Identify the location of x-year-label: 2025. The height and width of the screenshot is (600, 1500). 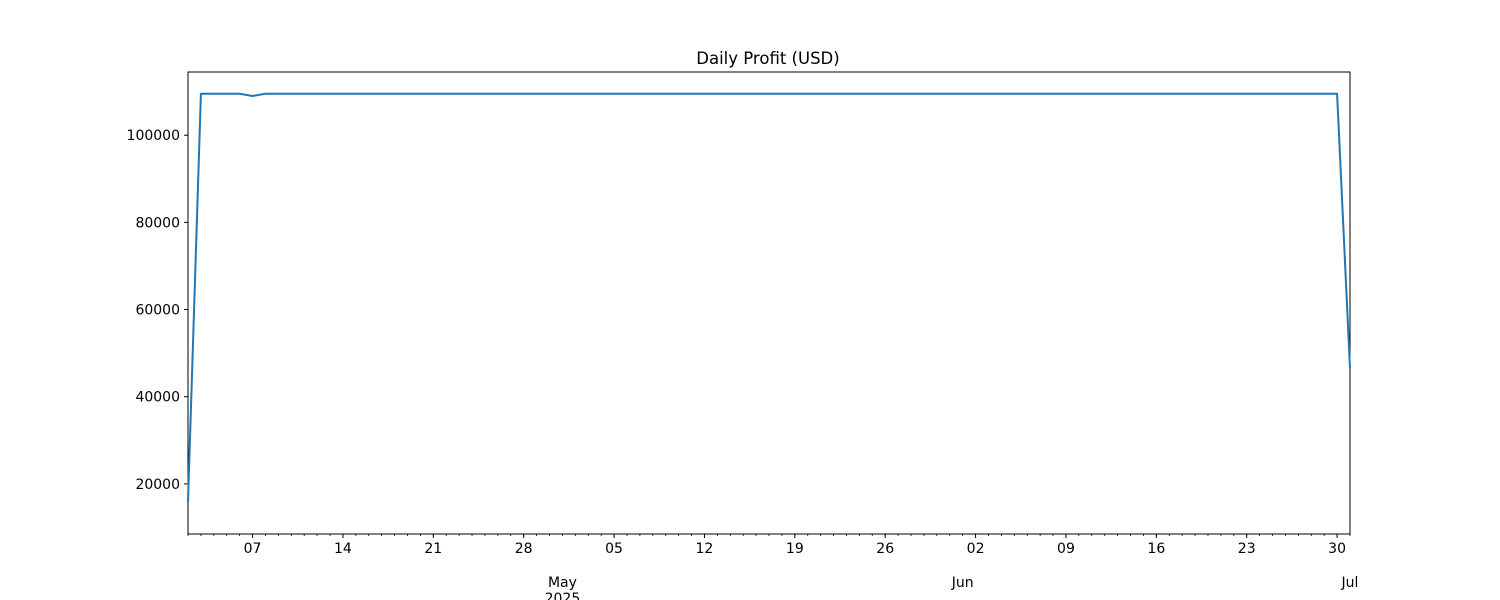
(563, 595).